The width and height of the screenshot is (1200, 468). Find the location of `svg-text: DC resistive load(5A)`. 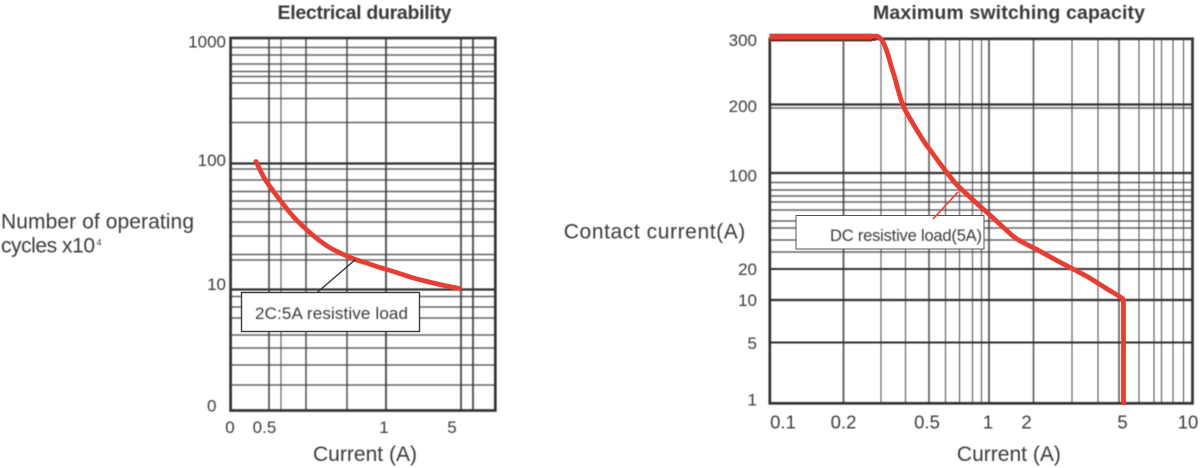

svg-text: DC resistive load(5A) is located at coordinates (906, 236).